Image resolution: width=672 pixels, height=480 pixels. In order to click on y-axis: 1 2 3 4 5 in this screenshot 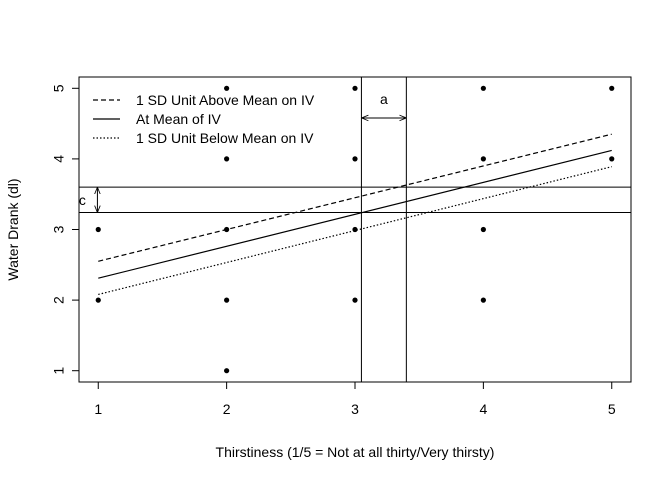, I will do `click(65, 229)`.